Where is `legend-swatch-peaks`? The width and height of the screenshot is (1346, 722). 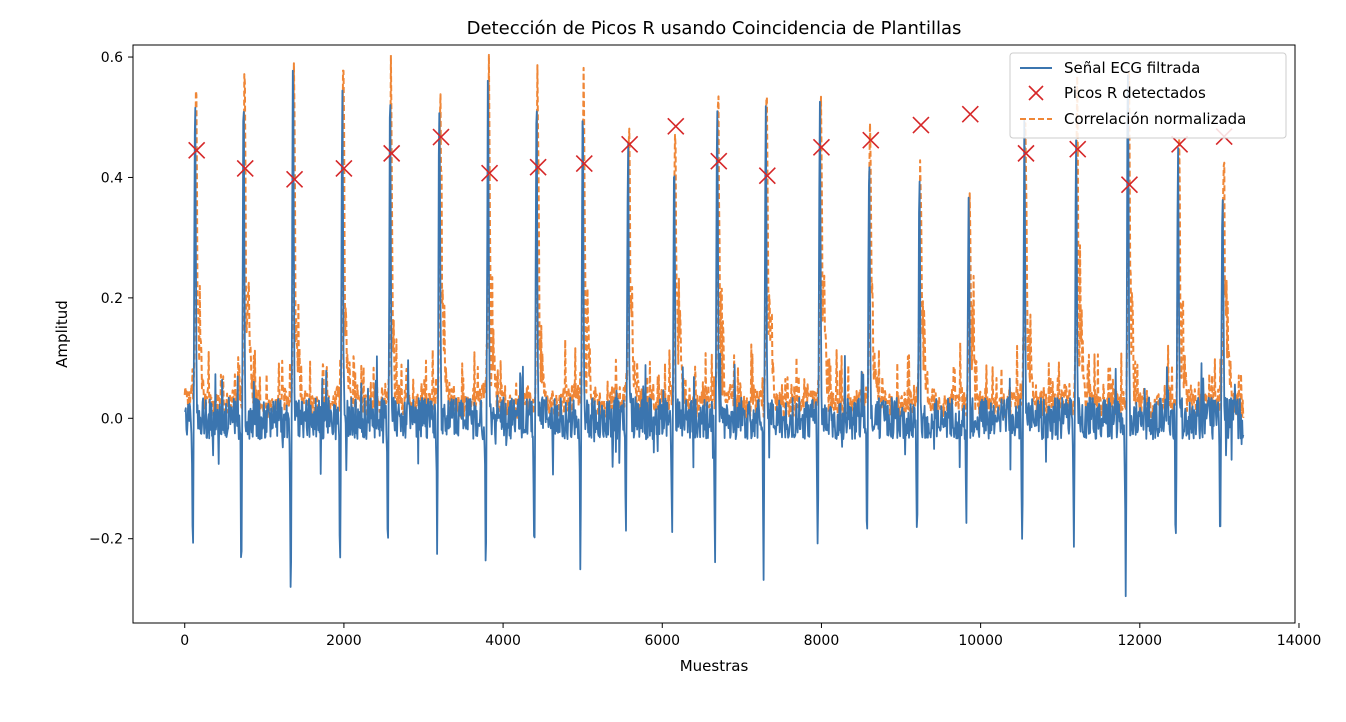 legend-swatch-peaks is located at coordinates (1036, 93).